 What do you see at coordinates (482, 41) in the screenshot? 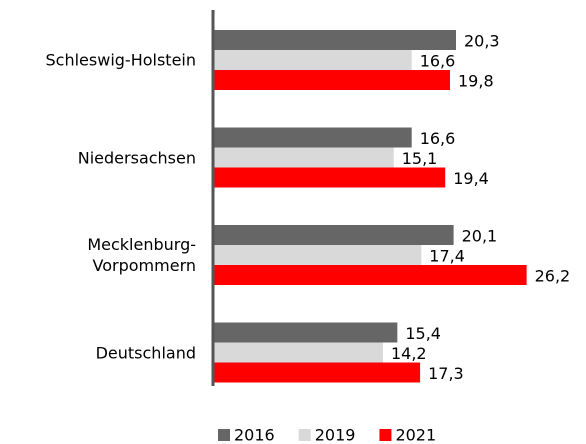
I see `value-label: 20,3` at bounding box center [482, 41].